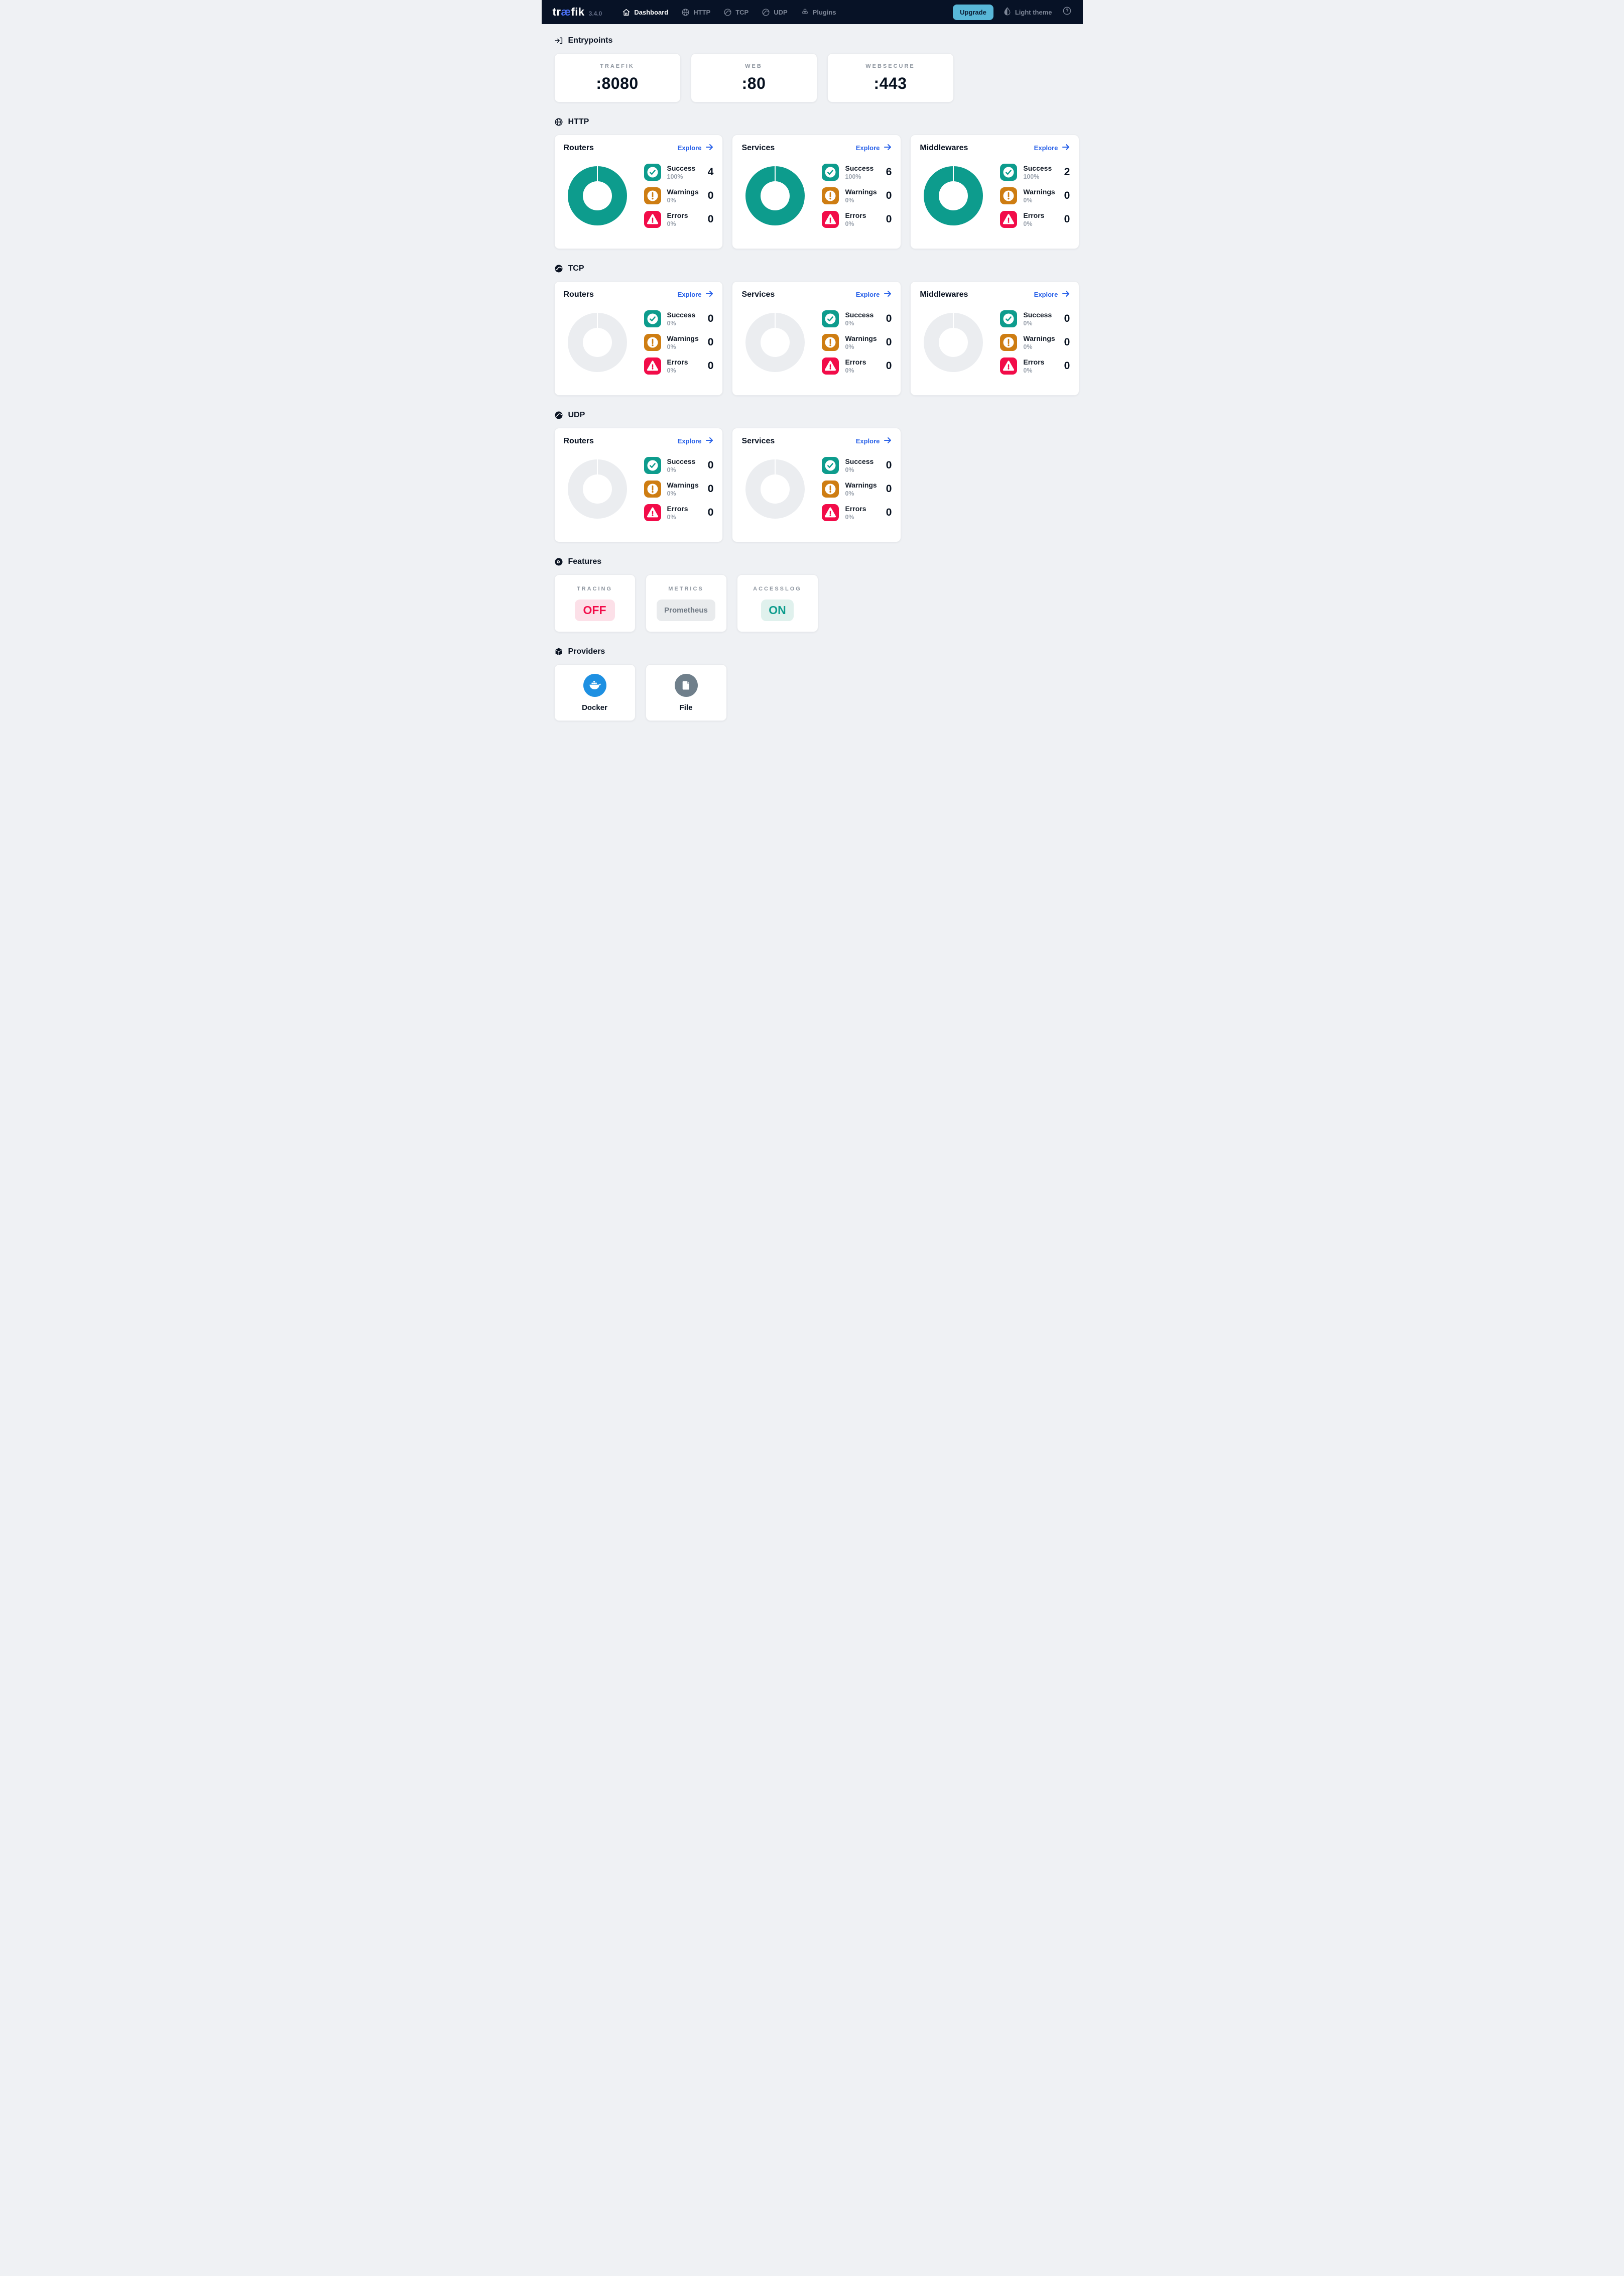 Image resolution: width=1624 pixels, height=2276 pixels. Describe the element at coordinates (585, 561) in the screenshot. I see `features-title: Features` at that location.